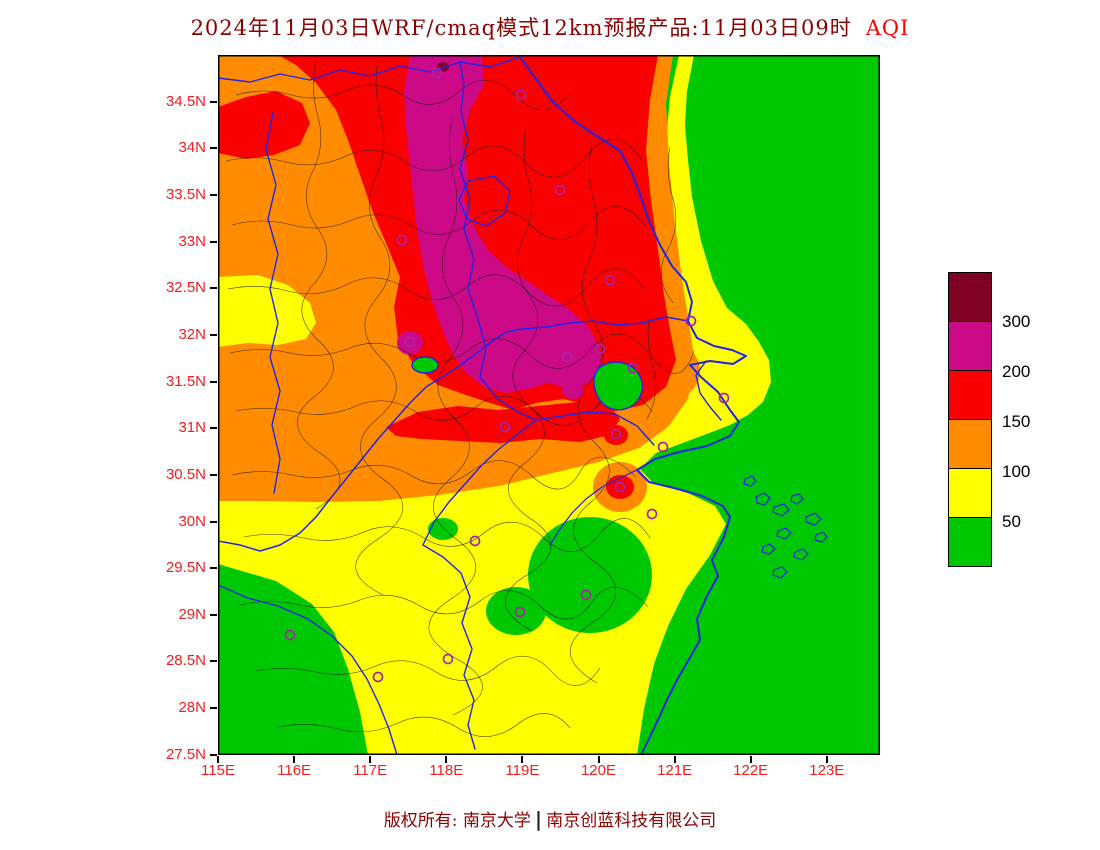 The image size is (1100, 850). I want to click on field-red-spot, so click(616, 435).